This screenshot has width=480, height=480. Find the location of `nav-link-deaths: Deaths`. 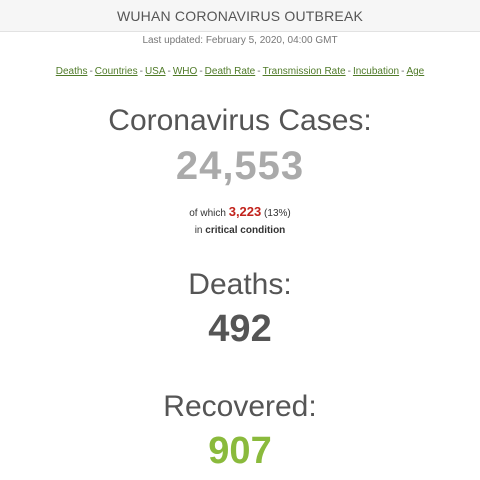

nav-link-deaths: Deaths is located at coordinates (71, 71).